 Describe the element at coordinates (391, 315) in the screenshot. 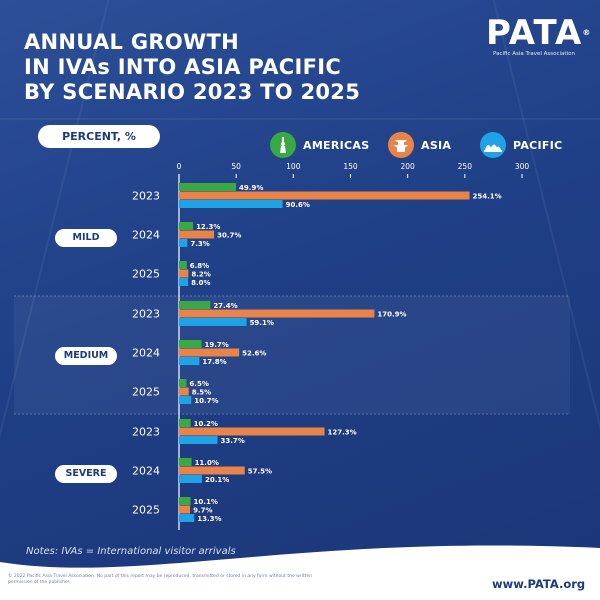

I see `data-label: 170.9%` at that location.